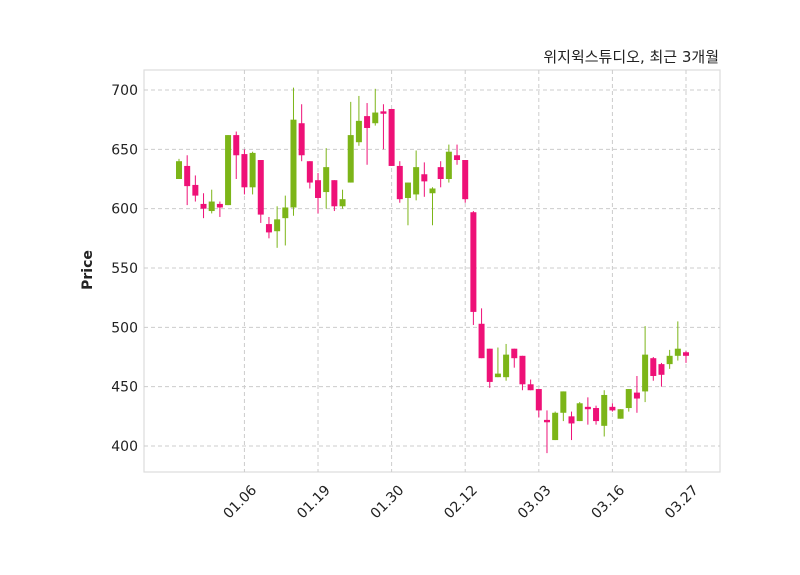 The image size is (800, 575). What do you see at coordinates (124, 328) in the screenshot?
I see `y-tick-label: 500` at bounding box center [124, 328].